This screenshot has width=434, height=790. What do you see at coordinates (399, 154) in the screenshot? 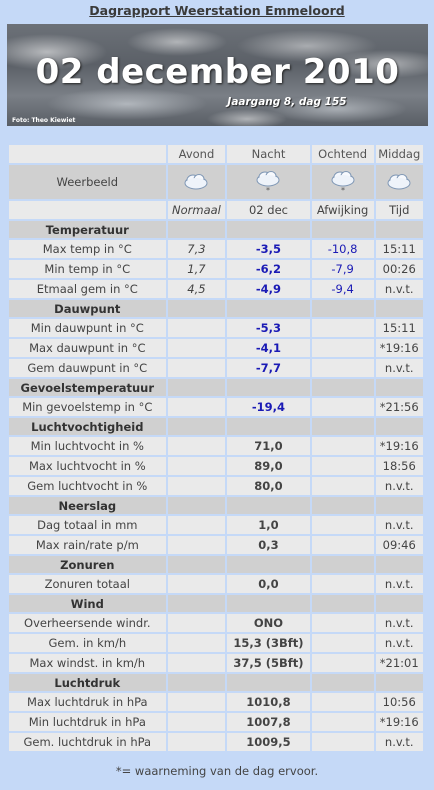
I see `col-middag: Middag` at bounding box center [399, 154].